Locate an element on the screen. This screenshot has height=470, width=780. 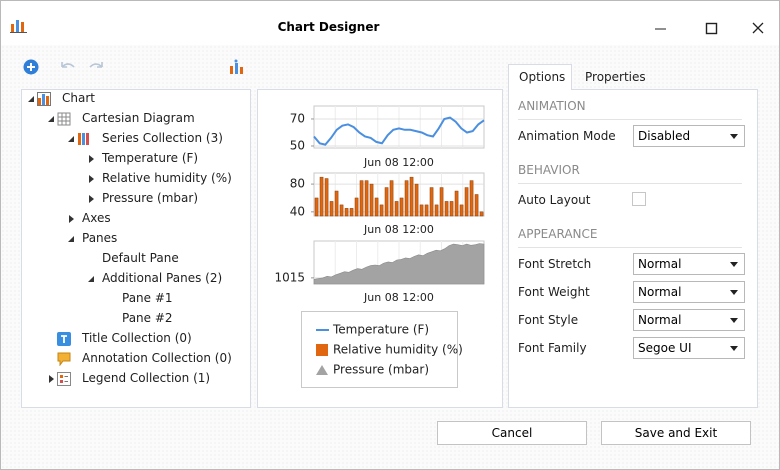
property-label: Font Family is located at coordinates (552, 348).